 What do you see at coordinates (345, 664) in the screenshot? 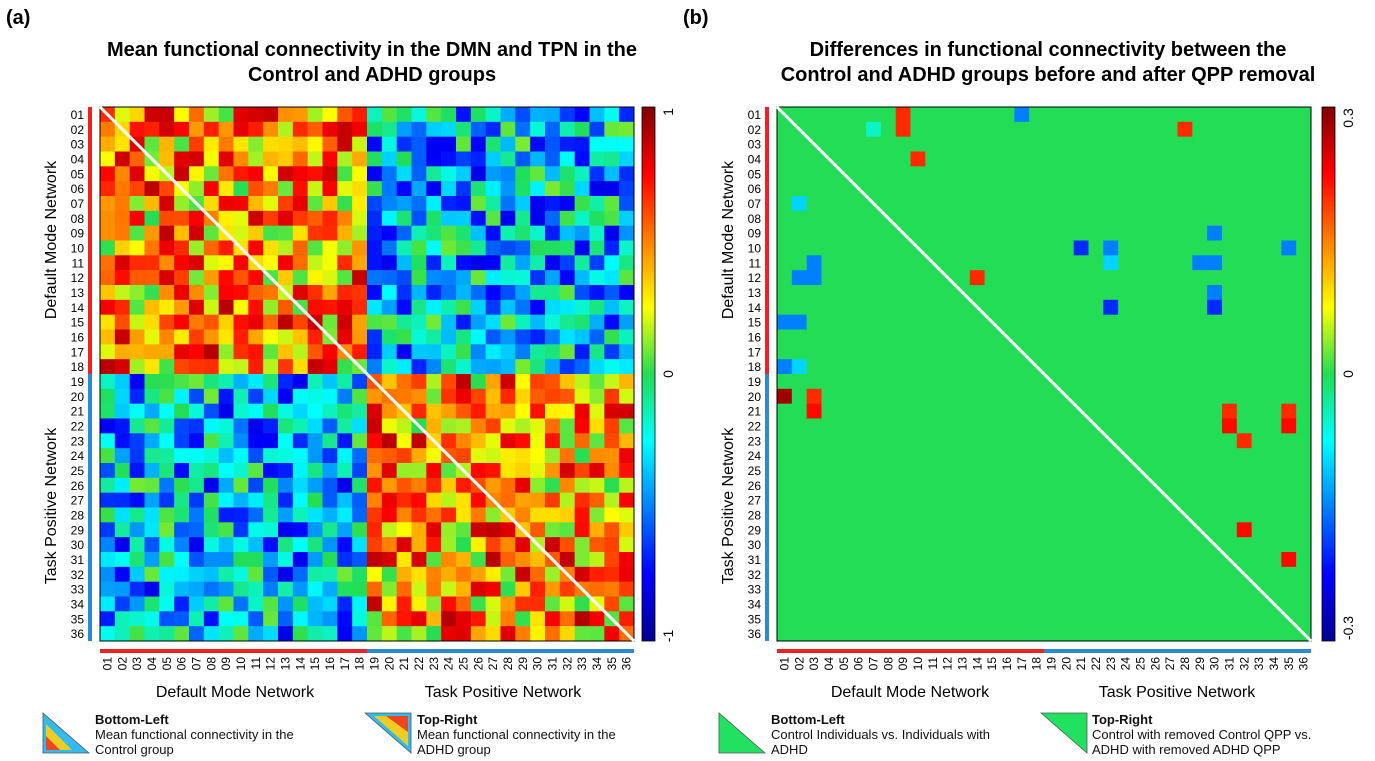
I see `x-tick-label: 17` at bounding box center [345, 664].